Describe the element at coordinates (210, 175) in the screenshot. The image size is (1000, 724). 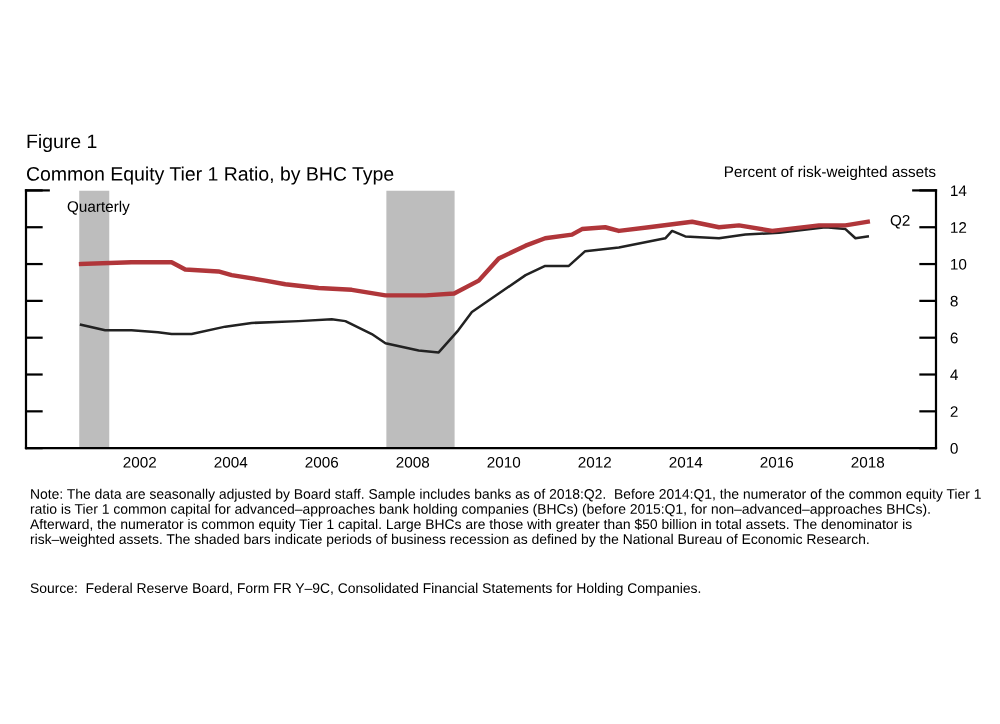
I see `chart-subtitle: Common Equity Tier 1 Ratio, by BHC Type` at that location.